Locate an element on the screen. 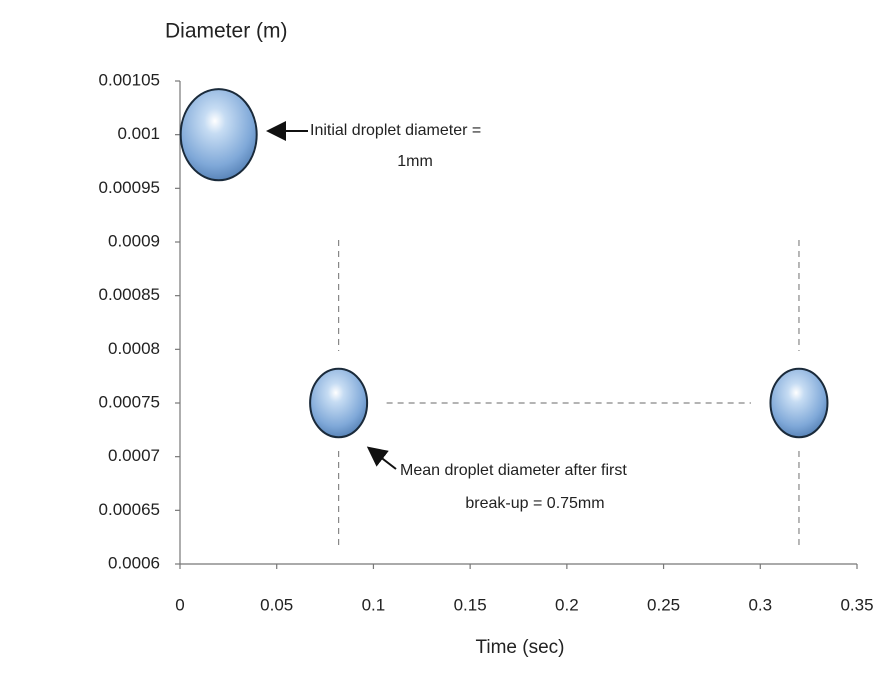 The height and width of the screenshot is (677, 891). x-tick-label: 0.25 is located at coordinates (663, 604).